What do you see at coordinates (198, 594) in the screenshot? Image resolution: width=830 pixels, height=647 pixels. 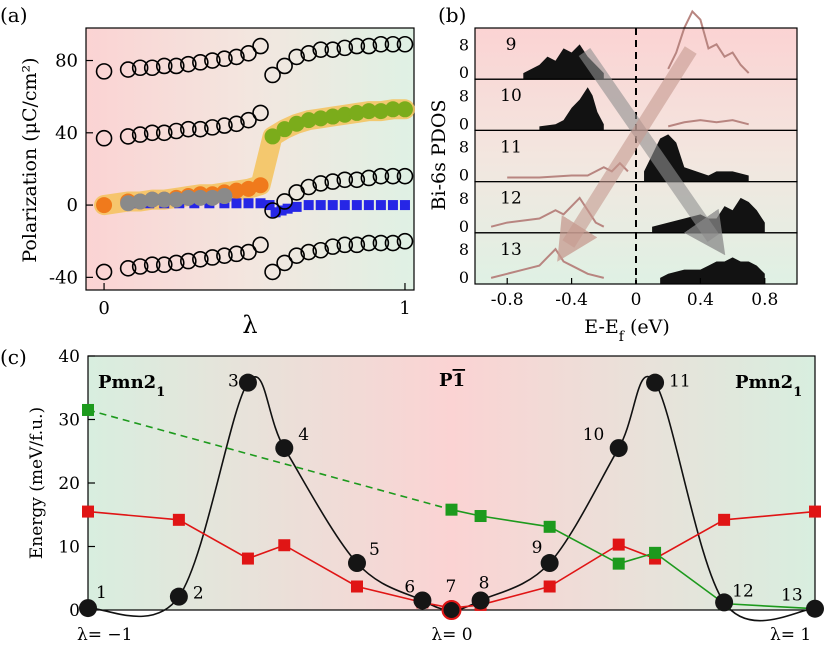 I see `c-point-label: 2` at bounding box center [198, 594].